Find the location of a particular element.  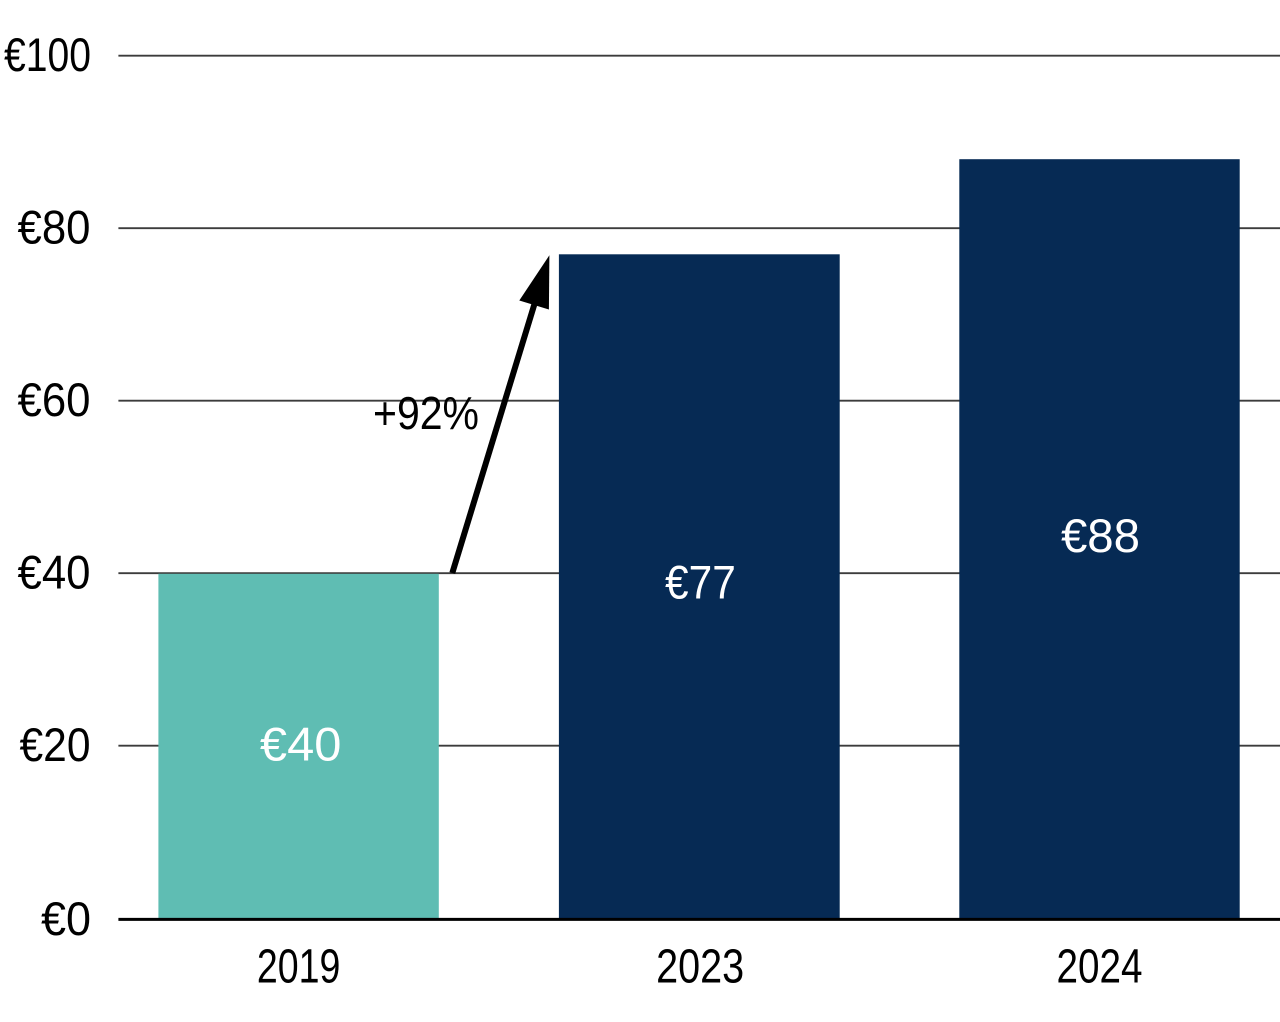

svg-text: 2019 is located at coordinates (299, 966).